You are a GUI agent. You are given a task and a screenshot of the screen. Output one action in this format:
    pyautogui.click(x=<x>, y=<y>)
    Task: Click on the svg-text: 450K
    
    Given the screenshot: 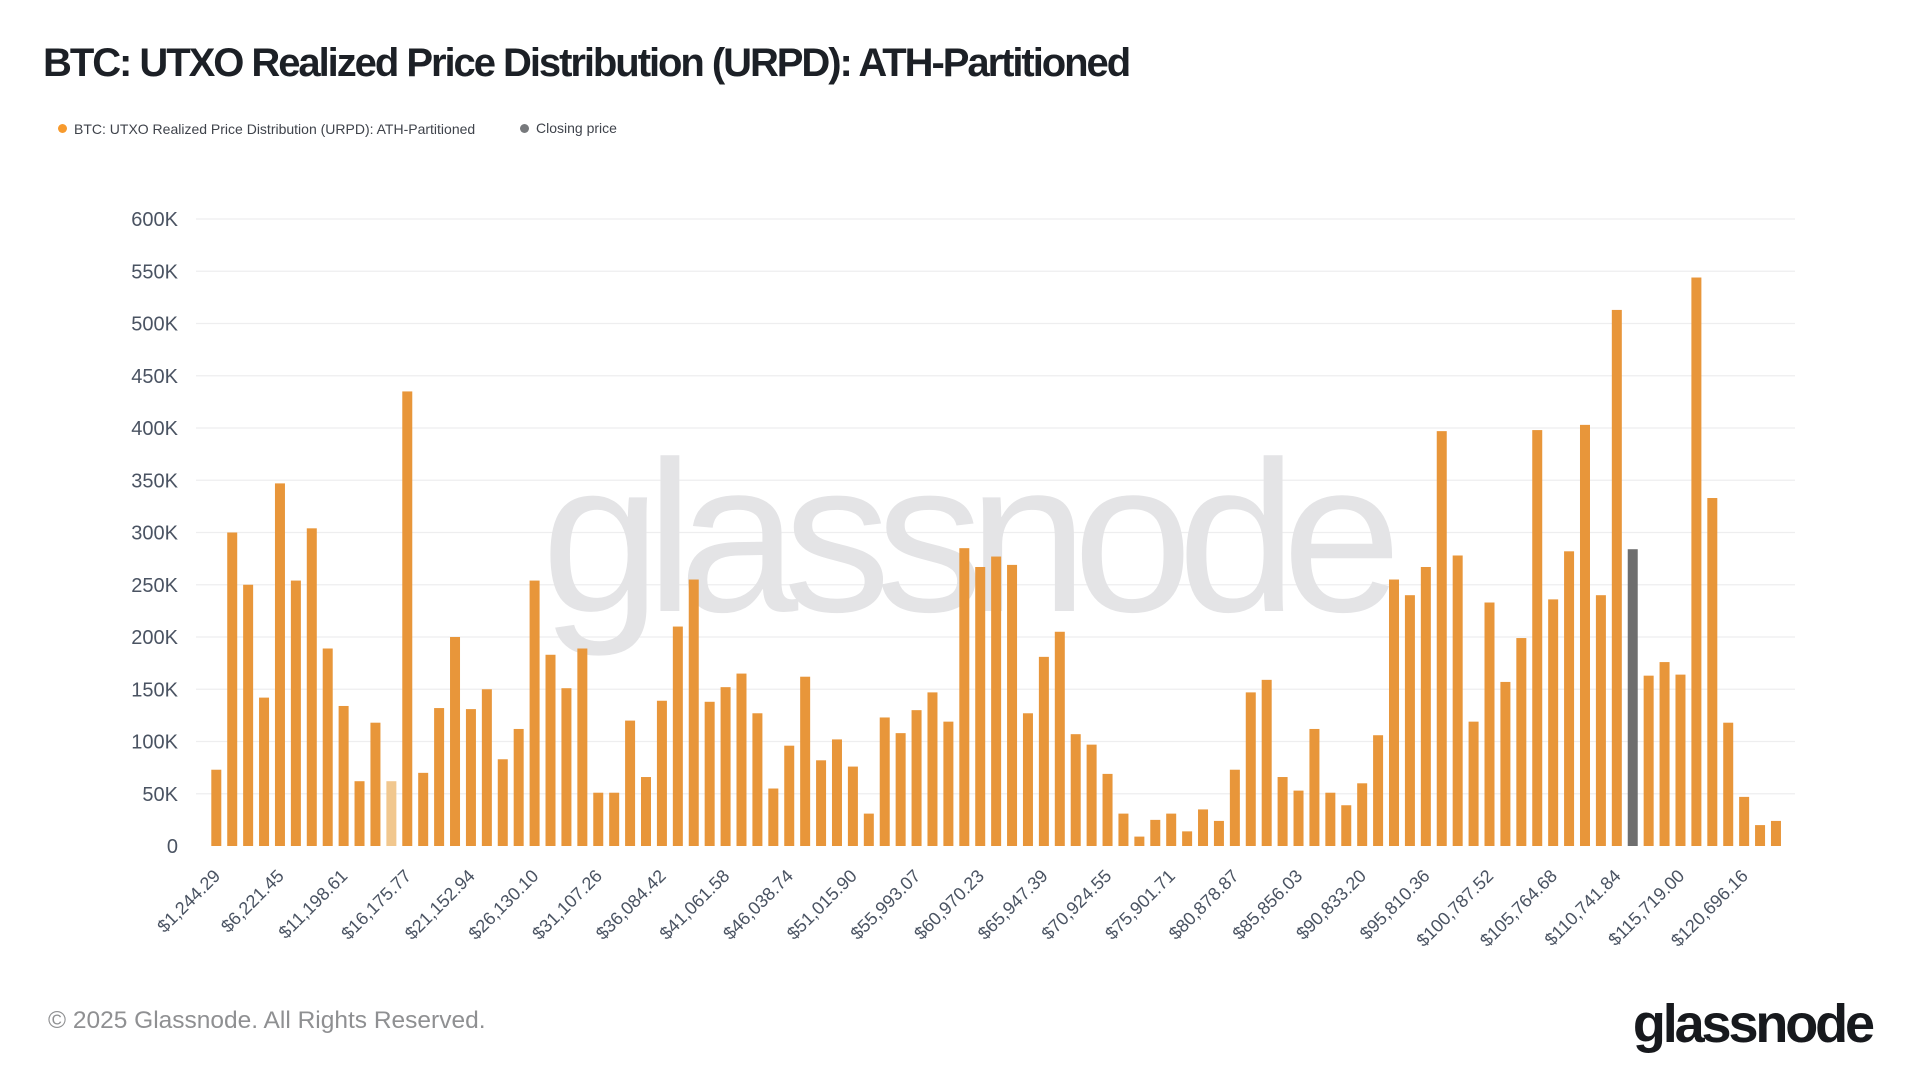 What is the action you would take?
    pyautogui.click(x=154, y=377)
    